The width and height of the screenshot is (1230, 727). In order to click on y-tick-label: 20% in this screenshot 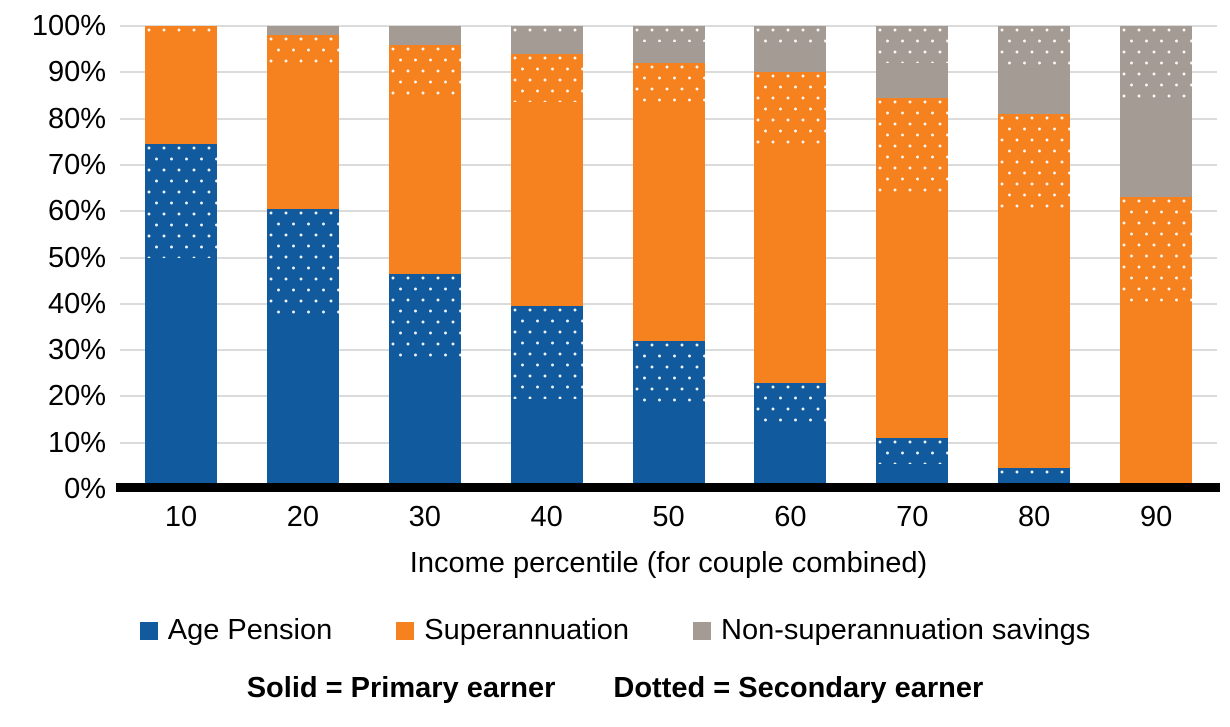, I will do `click(76, 396)`.